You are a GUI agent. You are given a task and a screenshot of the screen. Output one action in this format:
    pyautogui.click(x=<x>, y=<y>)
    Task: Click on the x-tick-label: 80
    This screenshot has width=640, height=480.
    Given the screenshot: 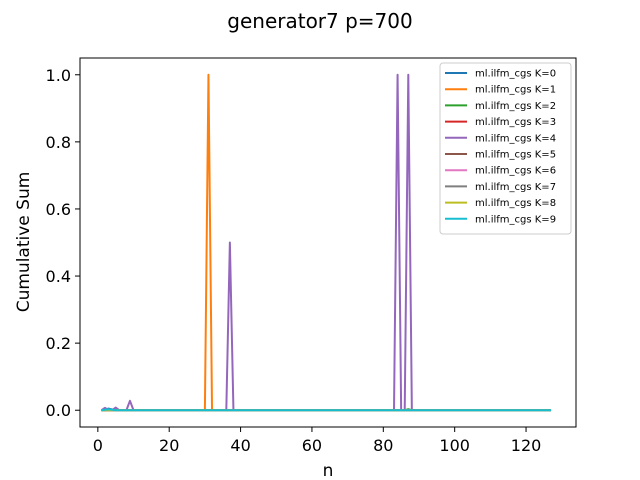 What is the action you would take?
    pyautogui.click(x=383, y=445)
    